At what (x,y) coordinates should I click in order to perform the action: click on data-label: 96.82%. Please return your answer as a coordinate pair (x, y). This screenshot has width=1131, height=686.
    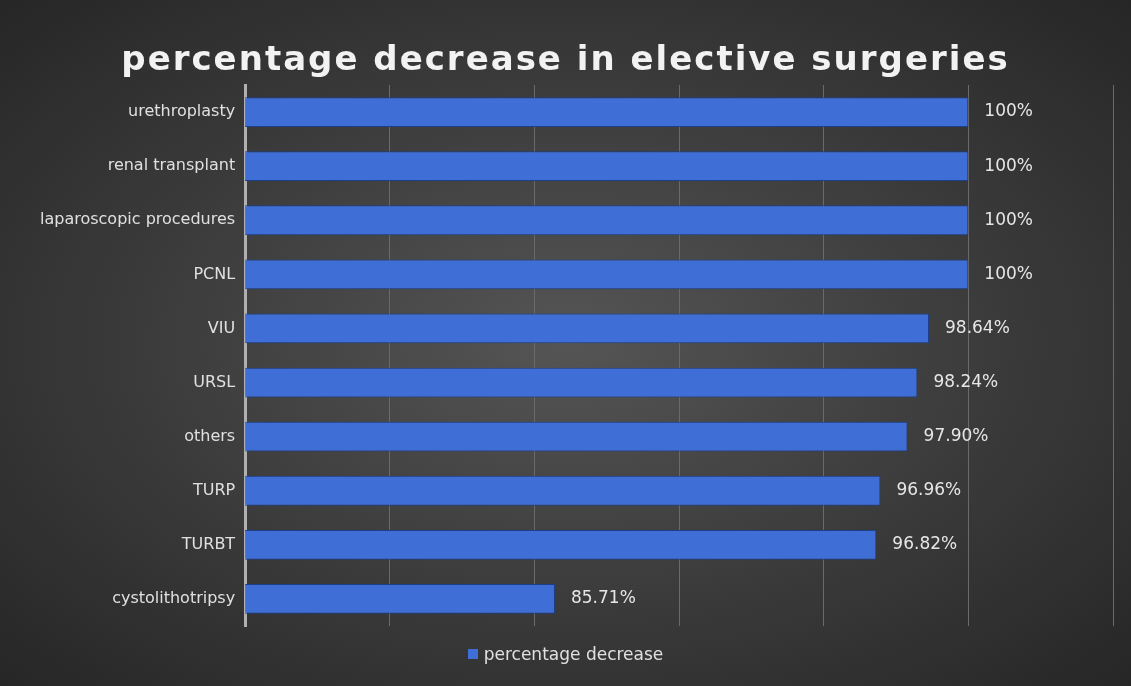
    Looking at the image, I should click on (925, 543).